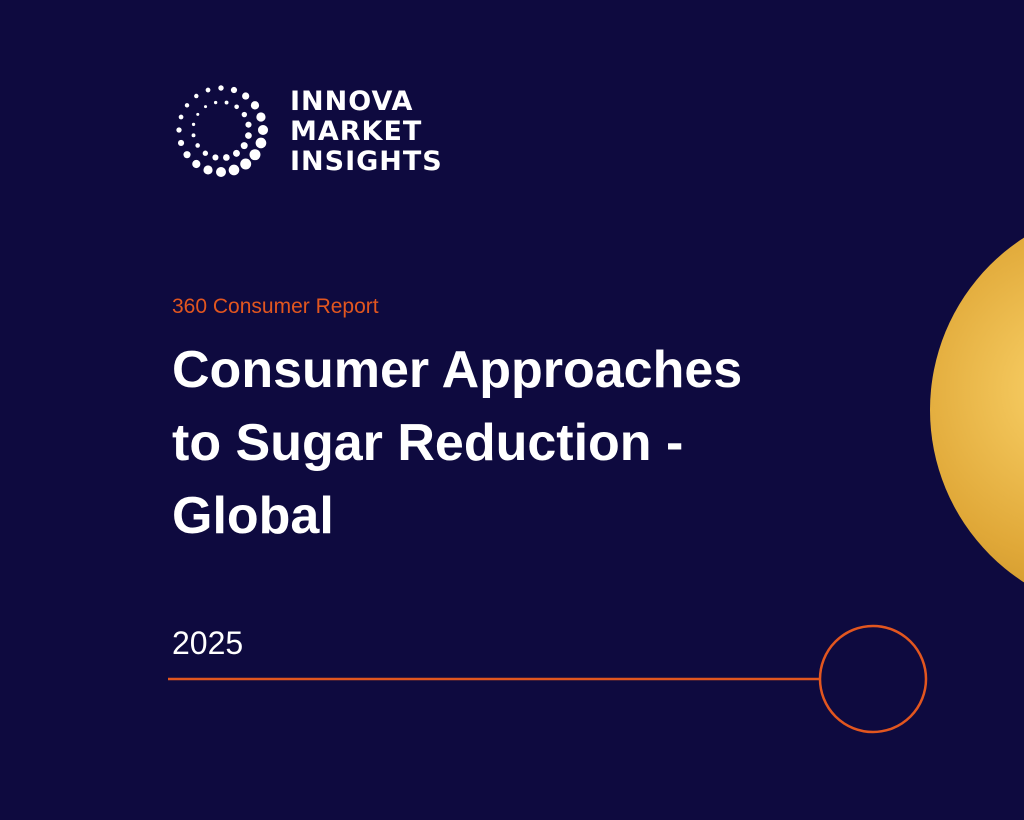  Describe the element at coordinates (351, 101) in the screenshot. I see `logo-line: INNOVA` at that location.